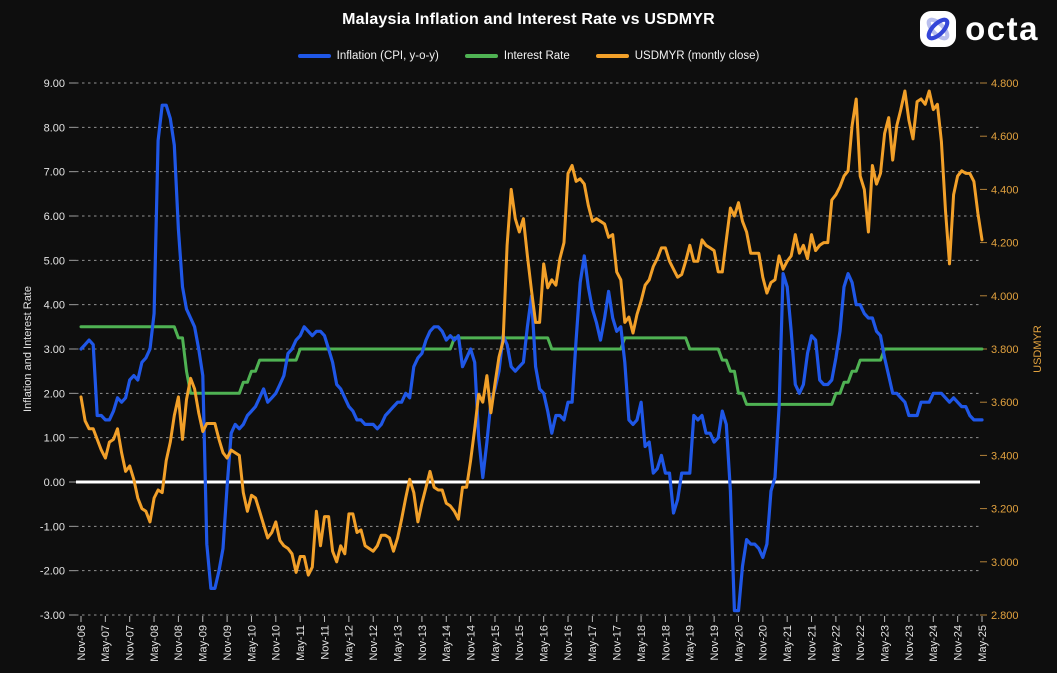 This screenshot has height=673, width=1057. Describe the element at coordinates (1005, 510) in the screenshot. I see `svg-text: 3.200` at that location.